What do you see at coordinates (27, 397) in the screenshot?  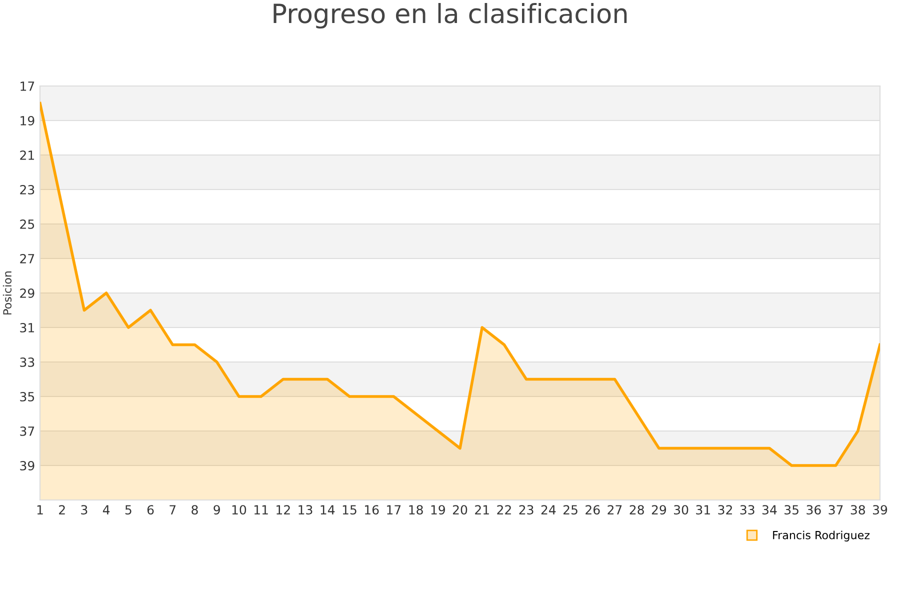 I see `y-tick-label: 35` at bounding box center [27, 397].